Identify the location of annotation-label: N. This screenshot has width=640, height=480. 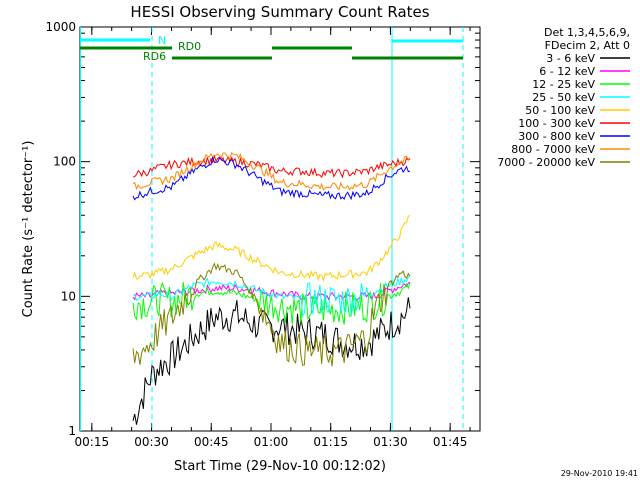
(162, 40).